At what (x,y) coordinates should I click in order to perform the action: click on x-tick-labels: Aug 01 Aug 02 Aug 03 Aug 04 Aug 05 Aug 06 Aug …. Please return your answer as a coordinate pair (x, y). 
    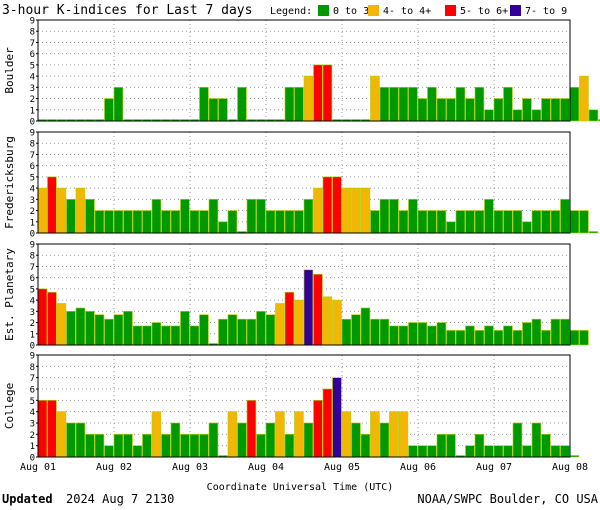
    Looking at the image, I should click on (304, 467).